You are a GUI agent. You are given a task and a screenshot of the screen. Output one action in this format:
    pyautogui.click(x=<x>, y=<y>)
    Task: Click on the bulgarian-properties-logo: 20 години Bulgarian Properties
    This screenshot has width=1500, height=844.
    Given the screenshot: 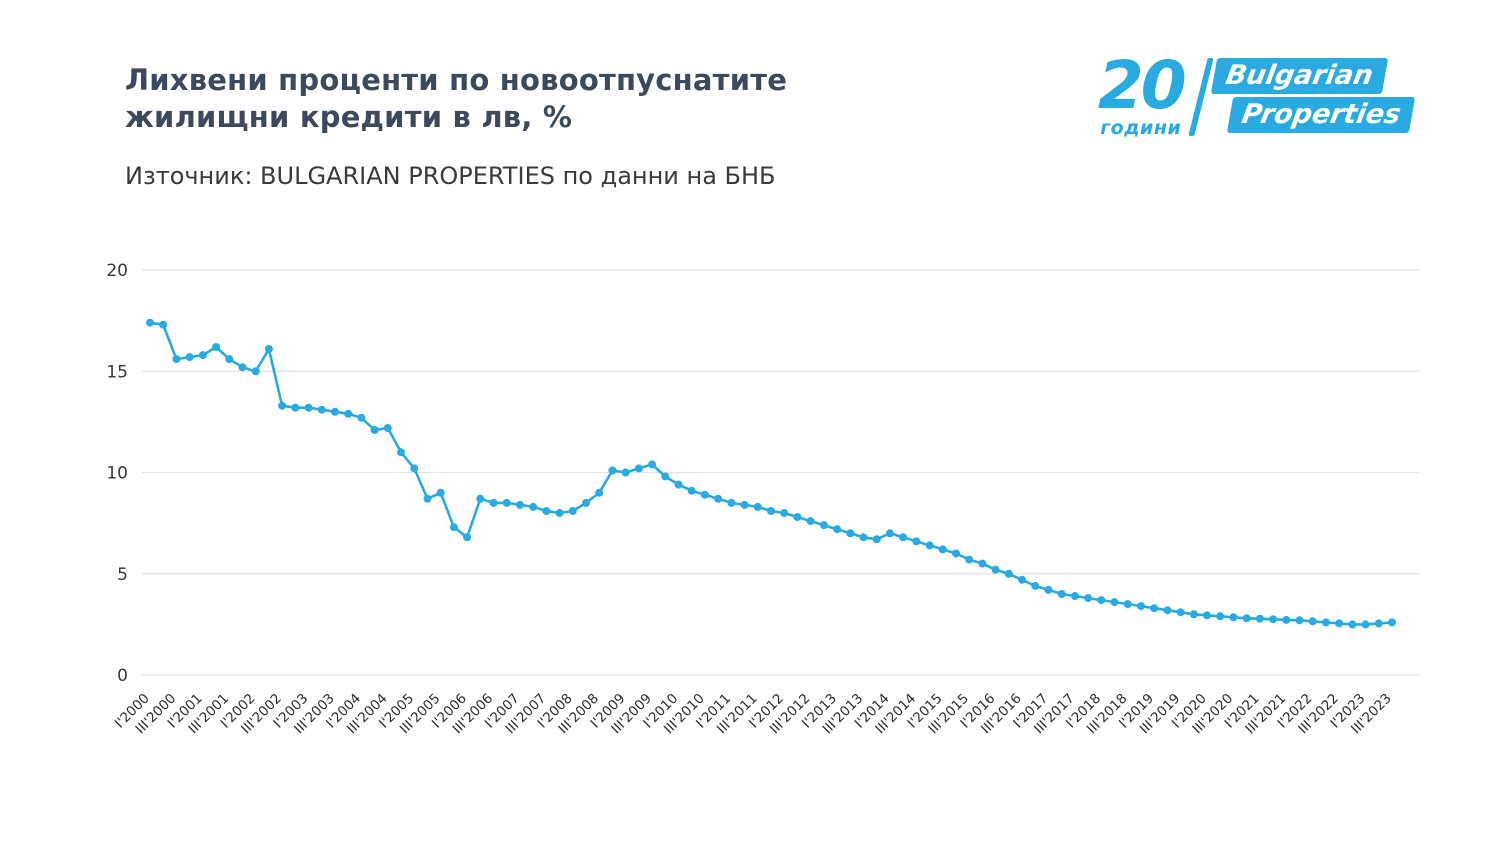 What is the action you would take?
    pyautogui.click(x=1256, y=93)
    